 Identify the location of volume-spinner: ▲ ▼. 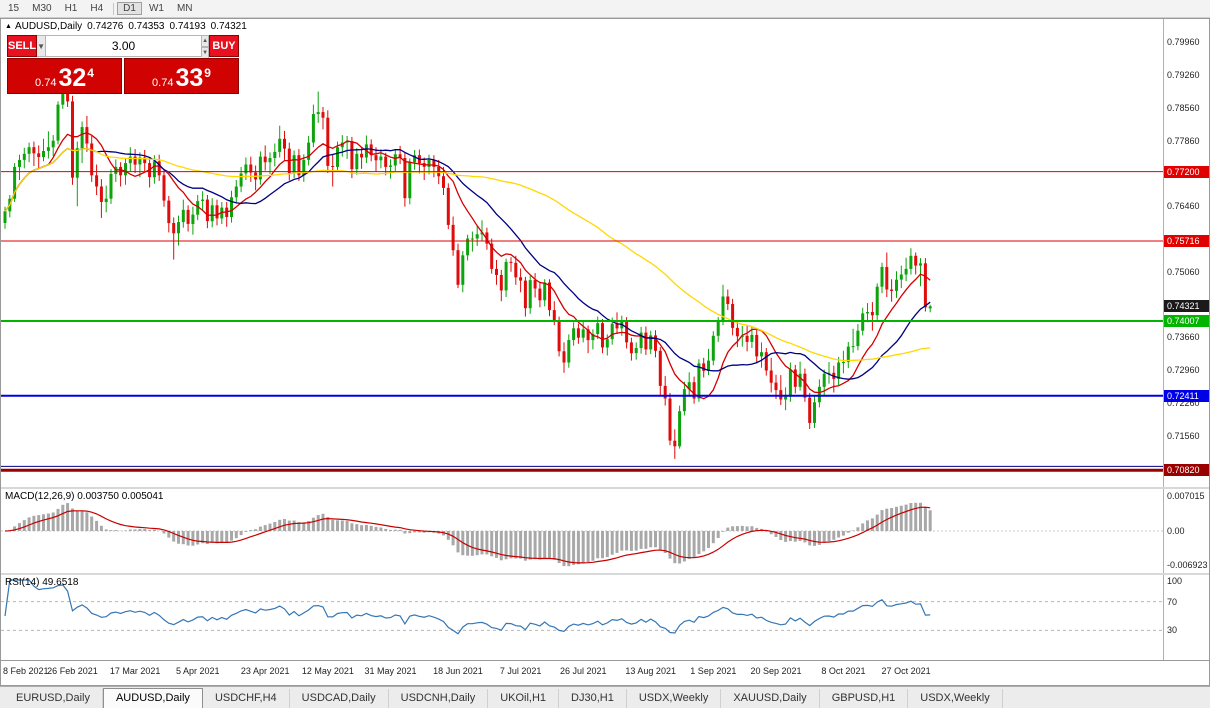
(206, 47).